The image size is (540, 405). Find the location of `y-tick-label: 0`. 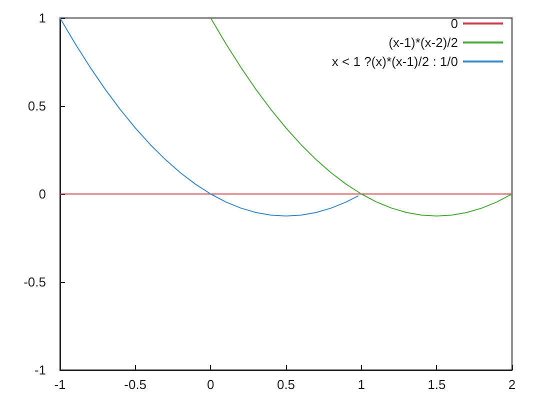

y-tick-label: 0 is located at coordinates (42, 194).